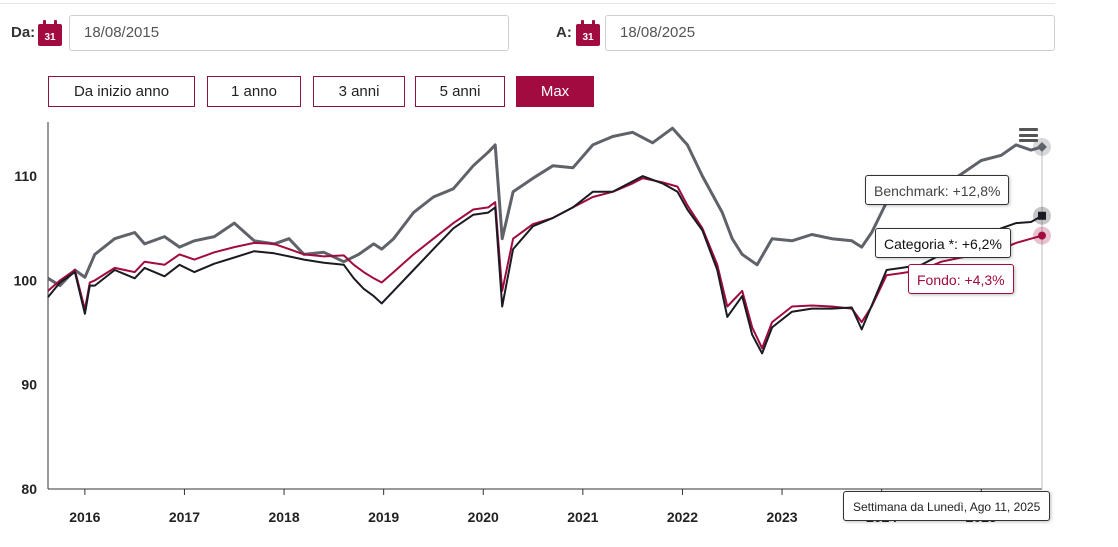 The width and height of the screenshot is (1118, 547). What do you see at coordinates (947, 506) in the screenshot?
I see `date-tooltip: Settimana da Lunedì, Ago 11, 2025` at bounding box center [947, 506].